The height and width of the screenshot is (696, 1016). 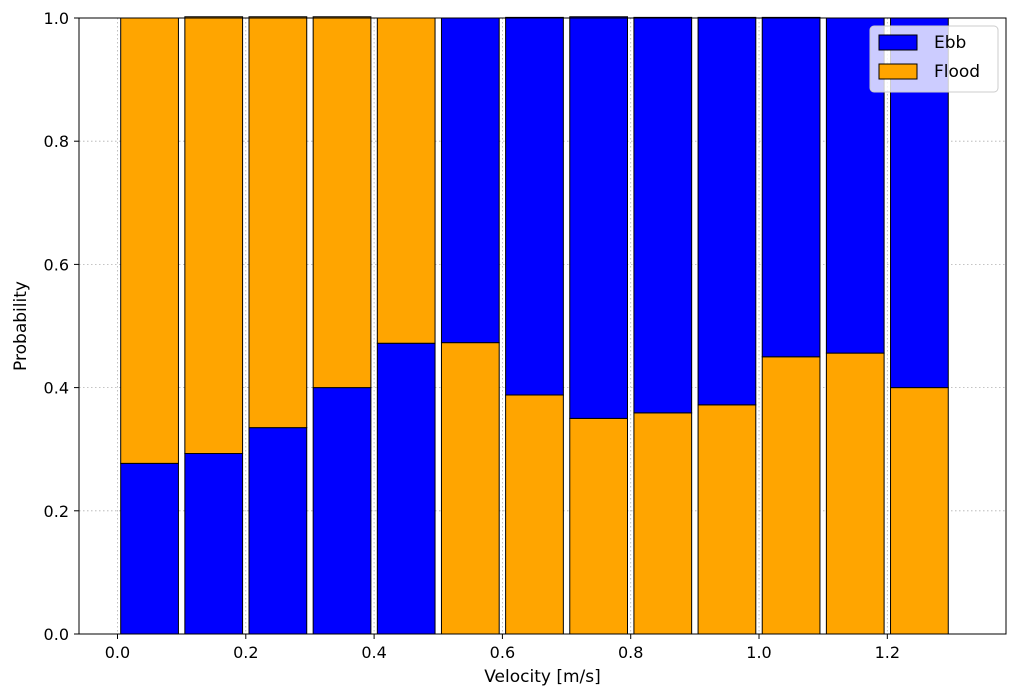 What do you see at coordinates (21, 326) in the screenshot?
I see `y-axis-label: Probability` at bounding box center [21, 326].